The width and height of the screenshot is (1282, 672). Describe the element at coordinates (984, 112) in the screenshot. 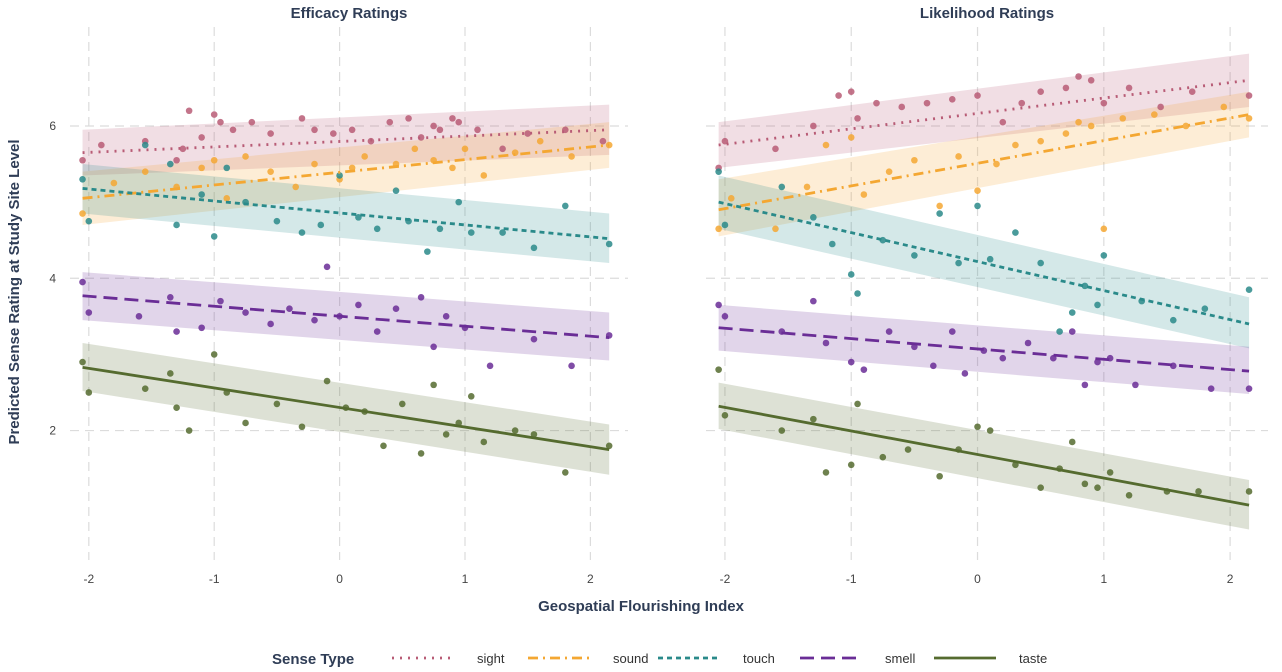

I see `fit-line-sight` at that location.